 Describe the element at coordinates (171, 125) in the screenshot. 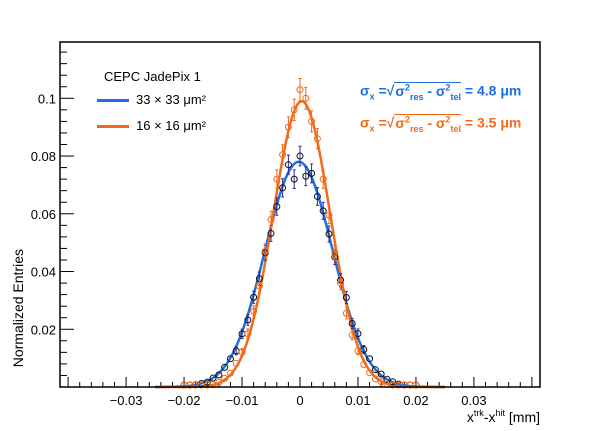

I see `legend-entry-16um: 16 × 16 μm²` at that location.